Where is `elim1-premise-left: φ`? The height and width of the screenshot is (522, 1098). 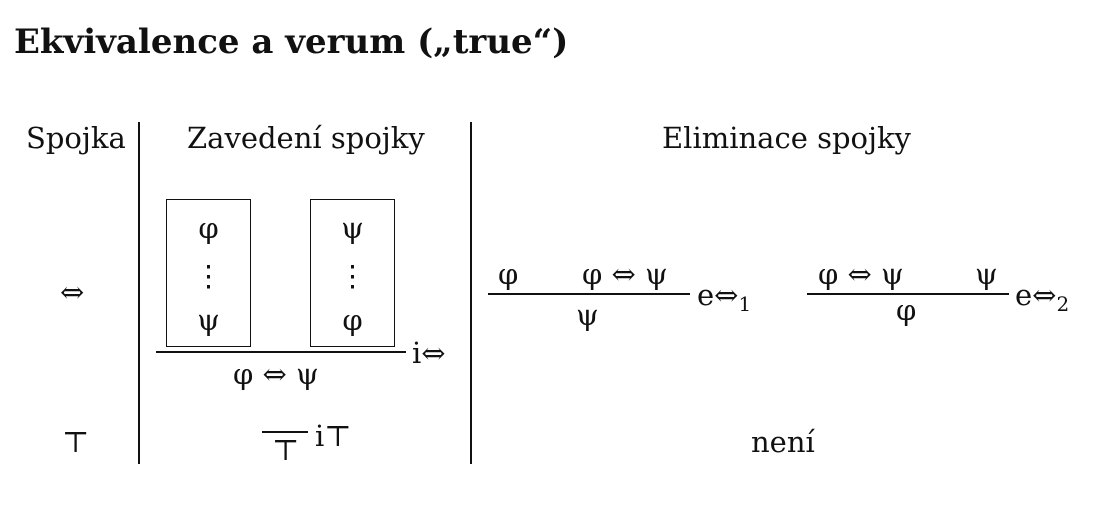 elim1-premise-left: φ is located at coordinates (508, 274).